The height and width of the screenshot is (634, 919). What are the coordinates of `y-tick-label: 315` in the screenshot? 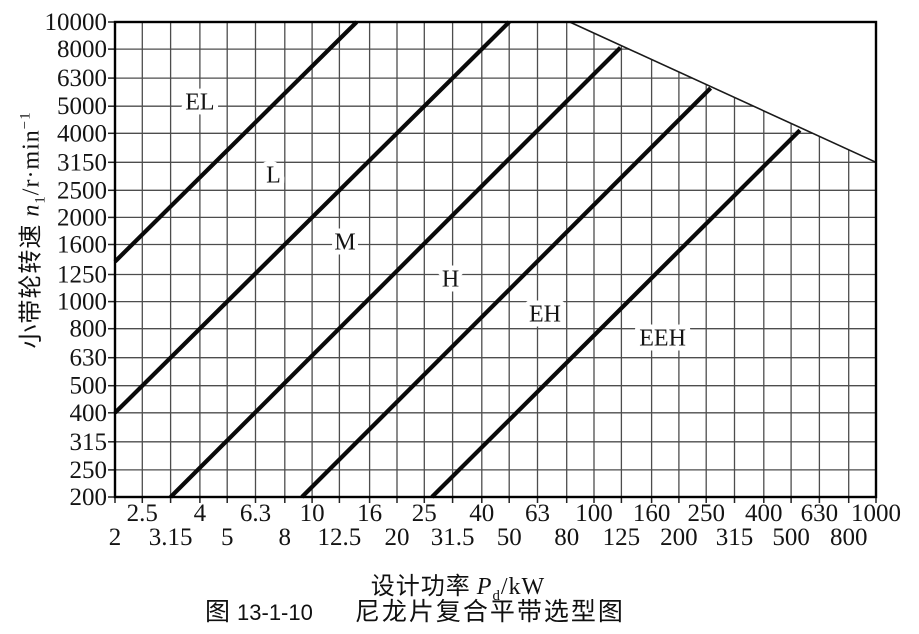 It's located at (89, 442).